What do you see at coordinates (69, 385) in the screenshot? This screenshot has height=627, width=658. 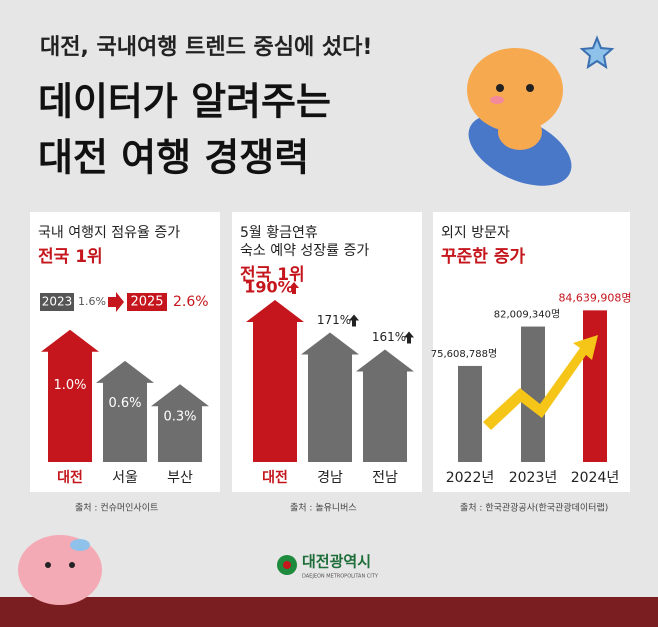 I see `value-label: 1.0%` at bounding box center [69, 385].